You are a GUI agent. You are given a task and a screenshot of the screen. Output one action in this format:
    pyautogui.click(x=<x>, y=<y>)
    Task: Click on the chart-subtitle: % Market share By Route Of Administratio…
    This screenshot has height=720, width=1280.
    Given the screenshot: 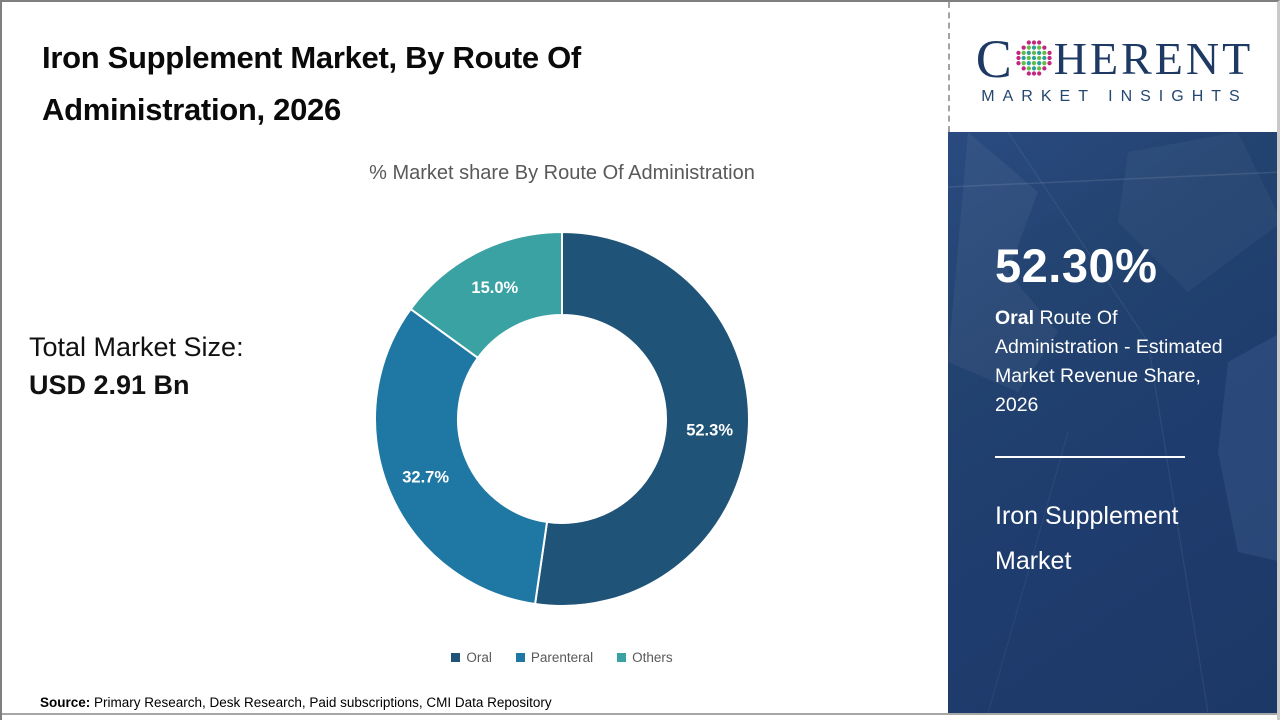 What is the action you would take?
    pyautogui.click(x=562, y=173)
    